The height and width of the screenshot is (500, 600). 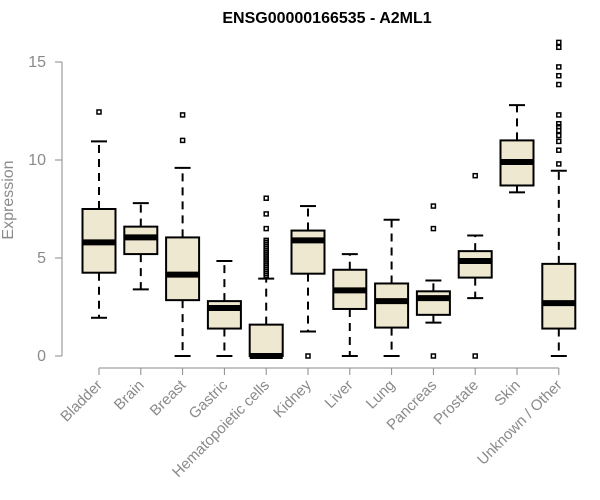 I want to click on x-tick-label: Bladder, so click(x=81, y=401).